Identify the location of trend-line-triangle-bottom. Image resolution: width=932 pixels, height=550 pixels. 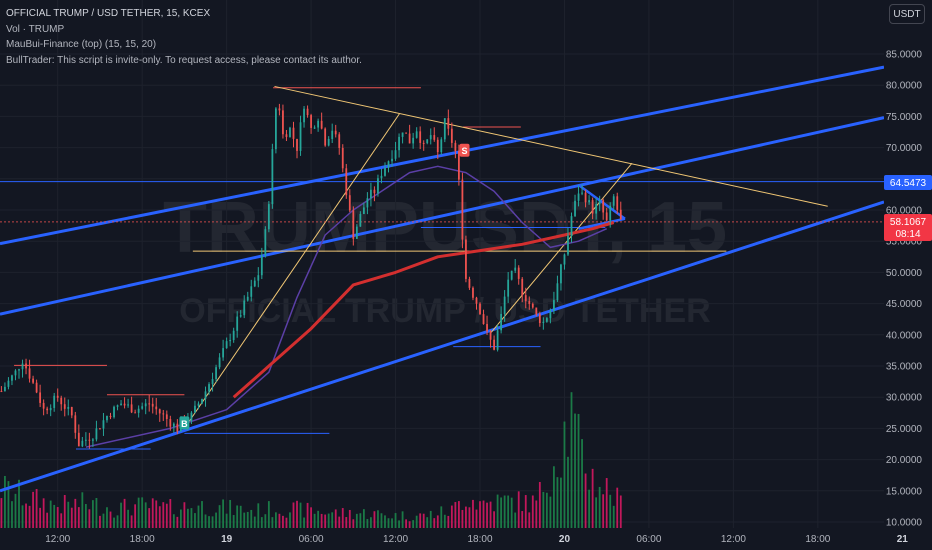
(602, 223).